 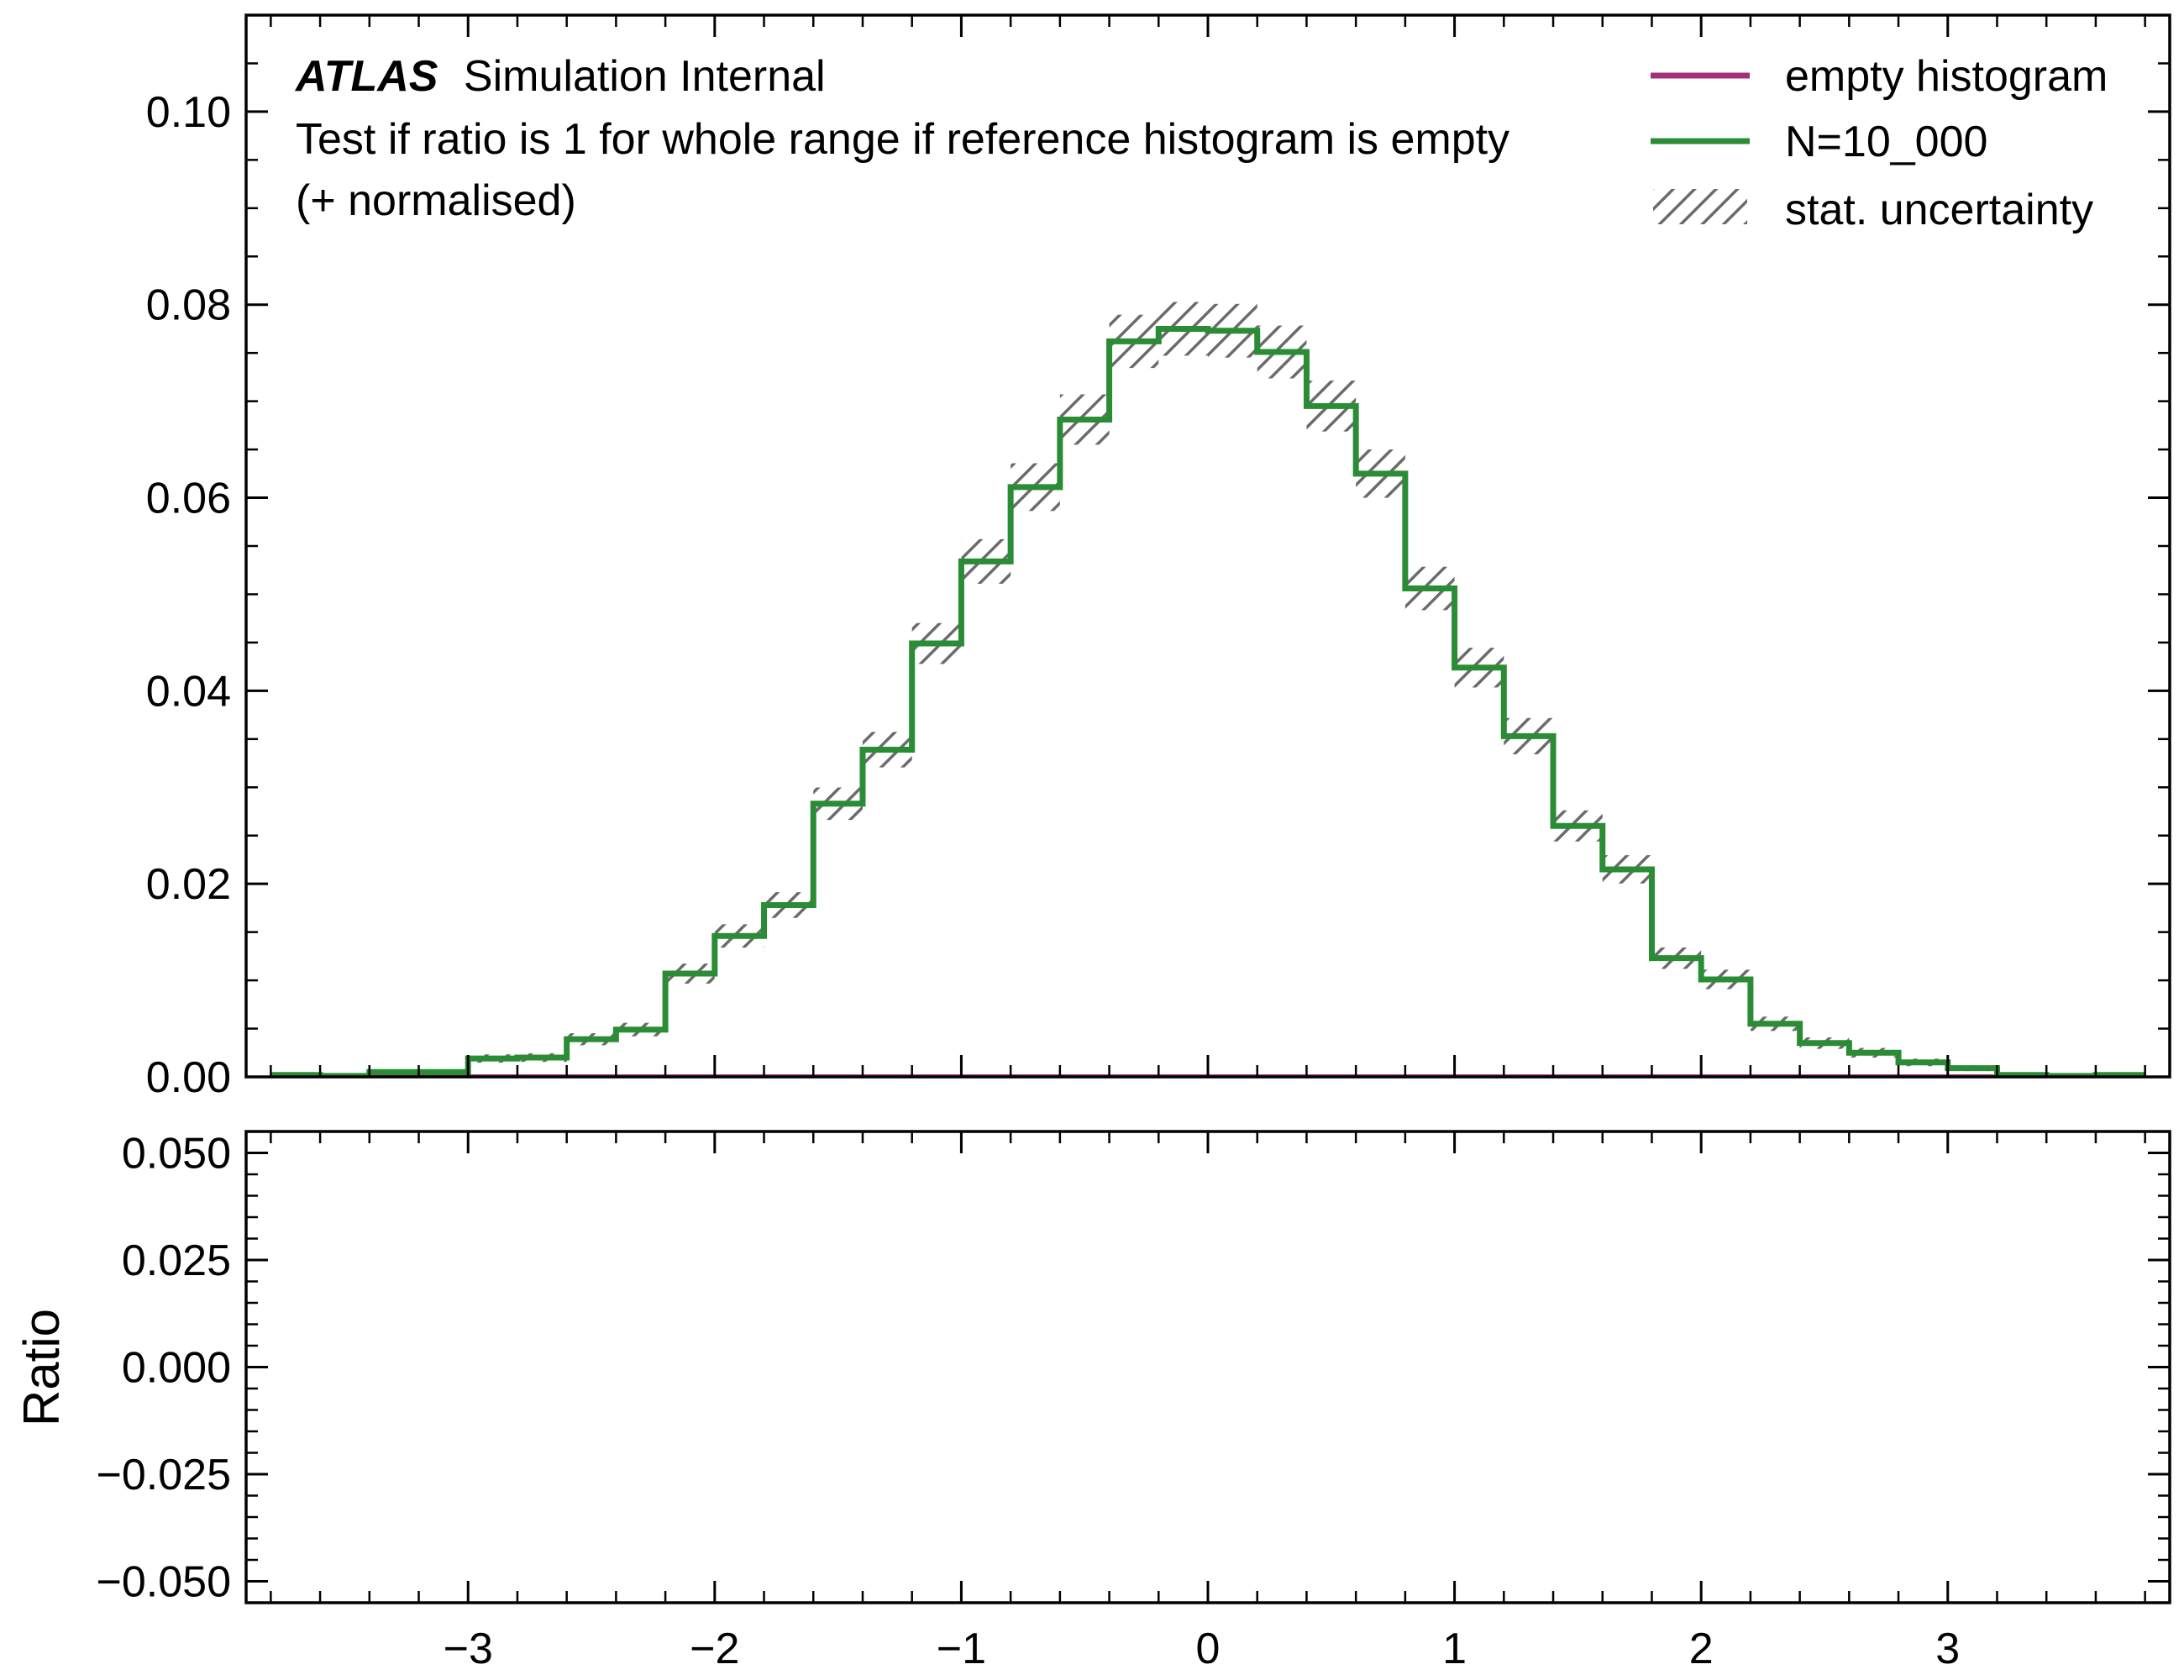 I want to click on x-tick-label: 3, so click(x=1947, y=1649).